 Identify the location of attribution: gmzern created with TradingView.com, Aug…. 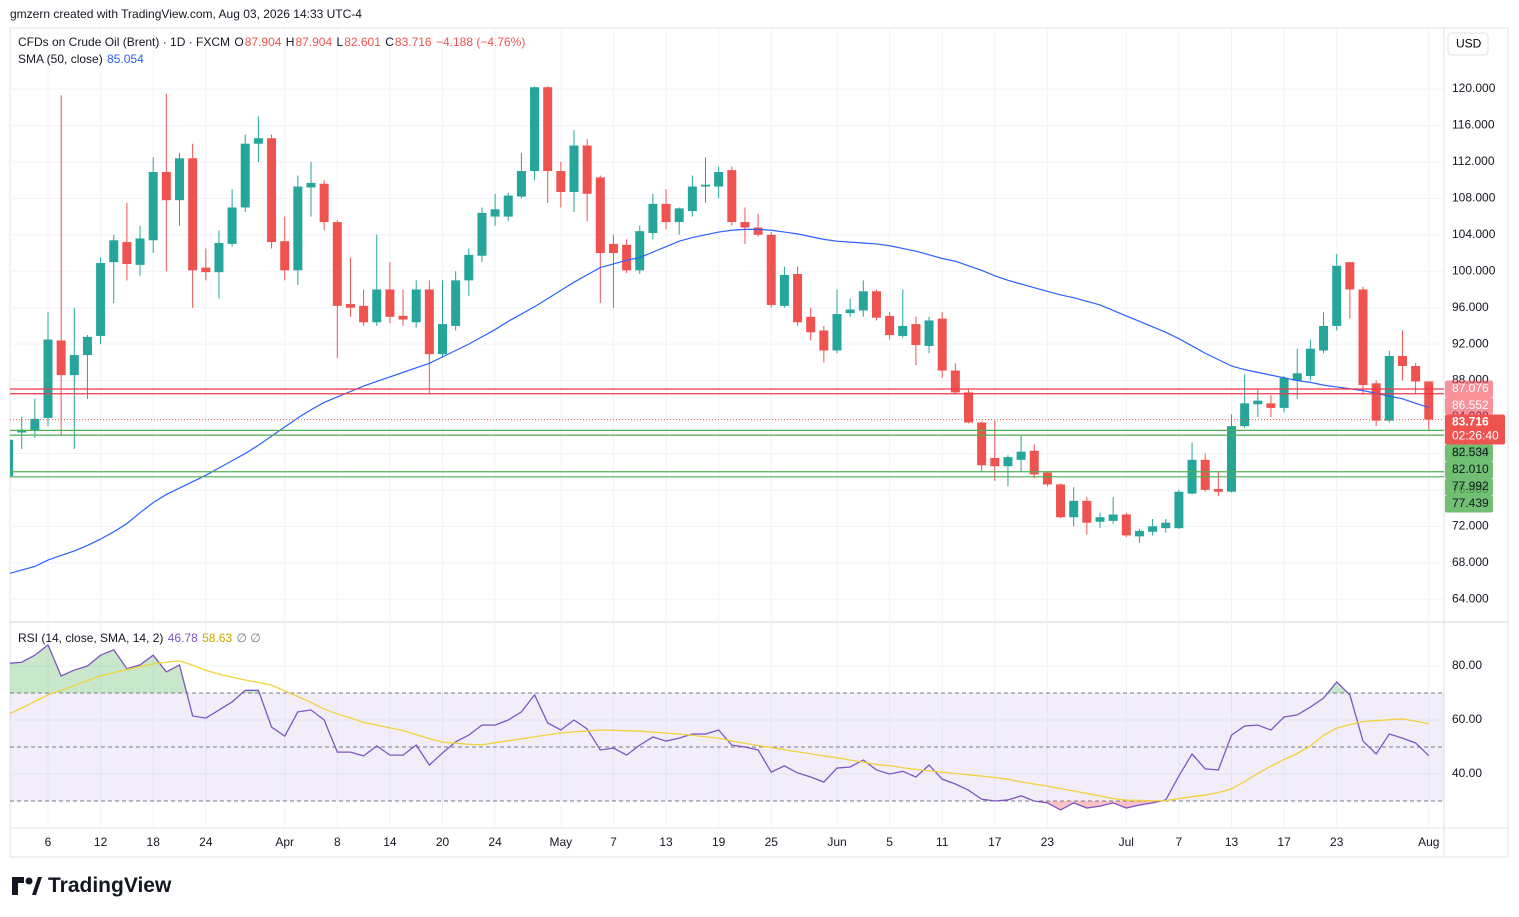
(186, 14).